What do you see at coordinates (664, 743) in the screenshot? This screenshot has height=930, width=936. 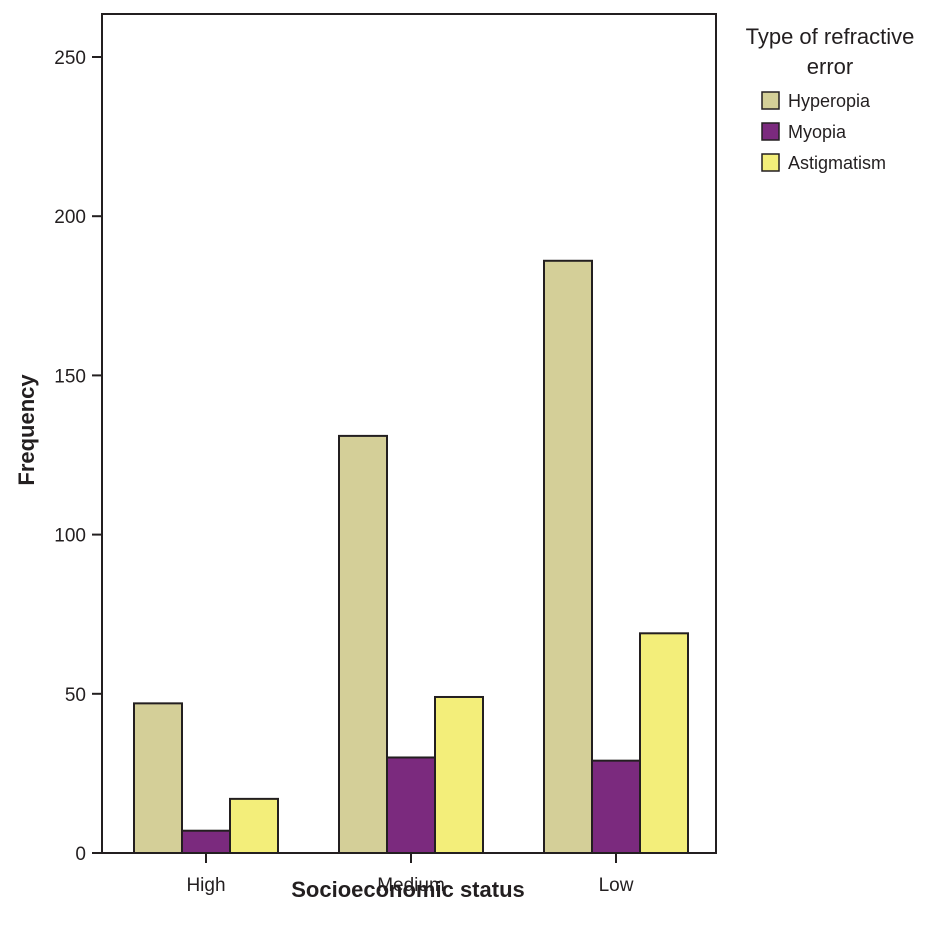 I see `bar-astigmatism-low` at bounding box center [664, 743].